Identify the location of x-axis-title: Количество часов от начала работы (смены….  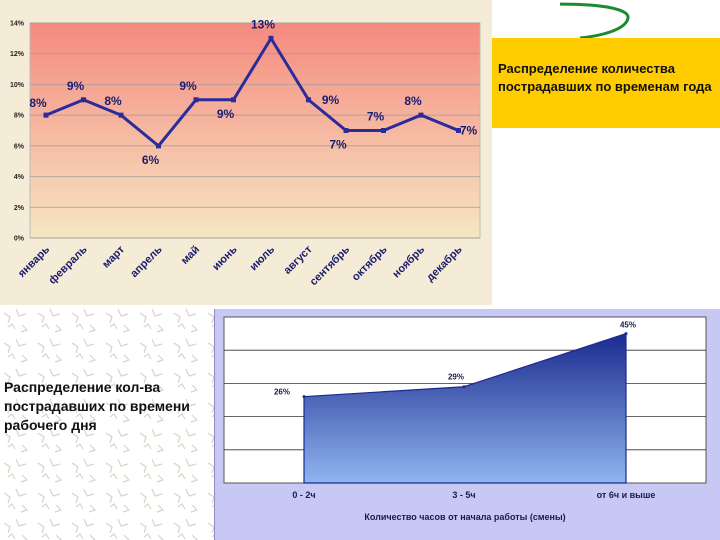
(464, 517).